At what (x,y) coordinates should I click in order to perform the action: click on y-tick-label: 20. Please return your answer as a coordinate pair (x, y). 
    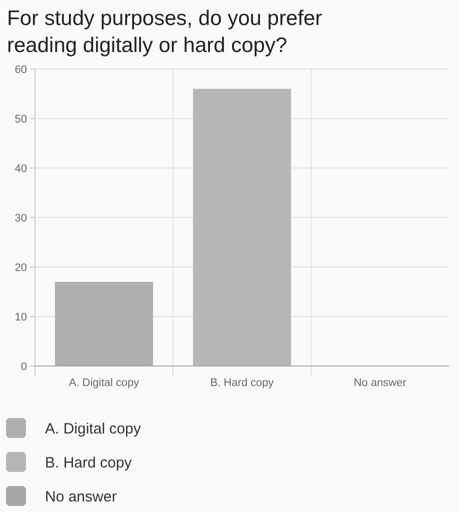
    Looking at the image, I should click on (20, 268).